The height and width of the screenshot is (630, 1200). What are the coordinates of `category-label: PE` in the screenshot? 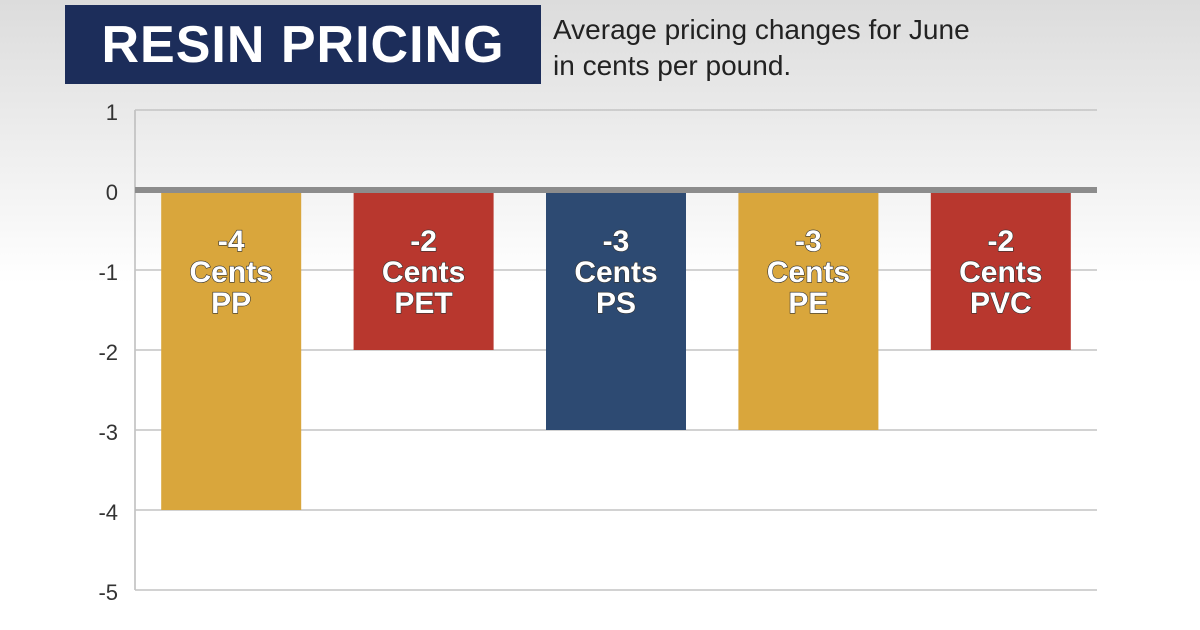 It's located at (808, 303).